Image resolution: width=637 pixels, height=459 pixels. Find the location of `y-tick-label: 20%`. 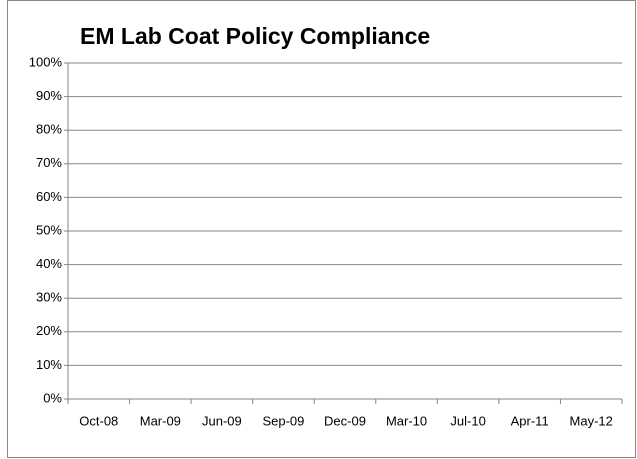

y-tick-label: 20% is located at coordinates (49, 330).